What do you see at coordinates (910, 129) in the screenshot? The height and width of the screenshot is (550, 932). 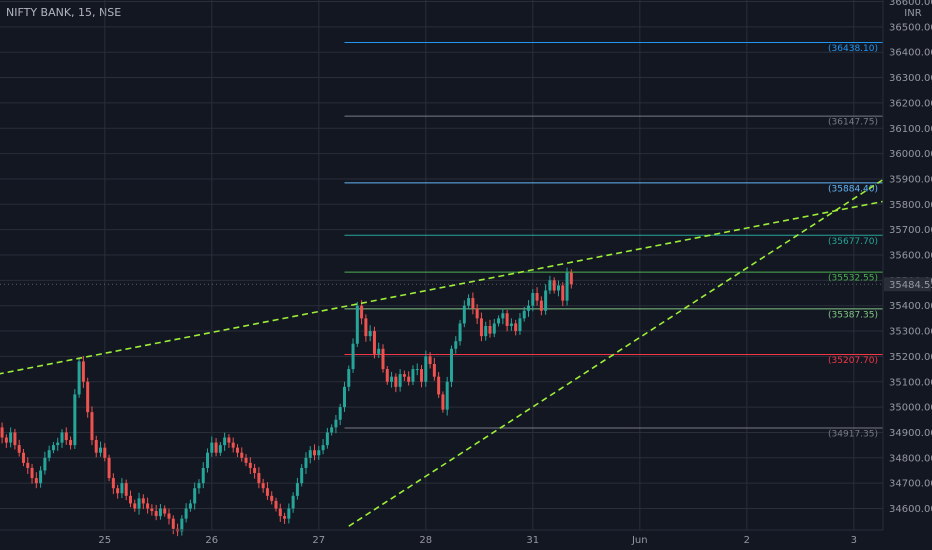 I see `price-tick-label: 36100.00` at bounding box center [910, 129].